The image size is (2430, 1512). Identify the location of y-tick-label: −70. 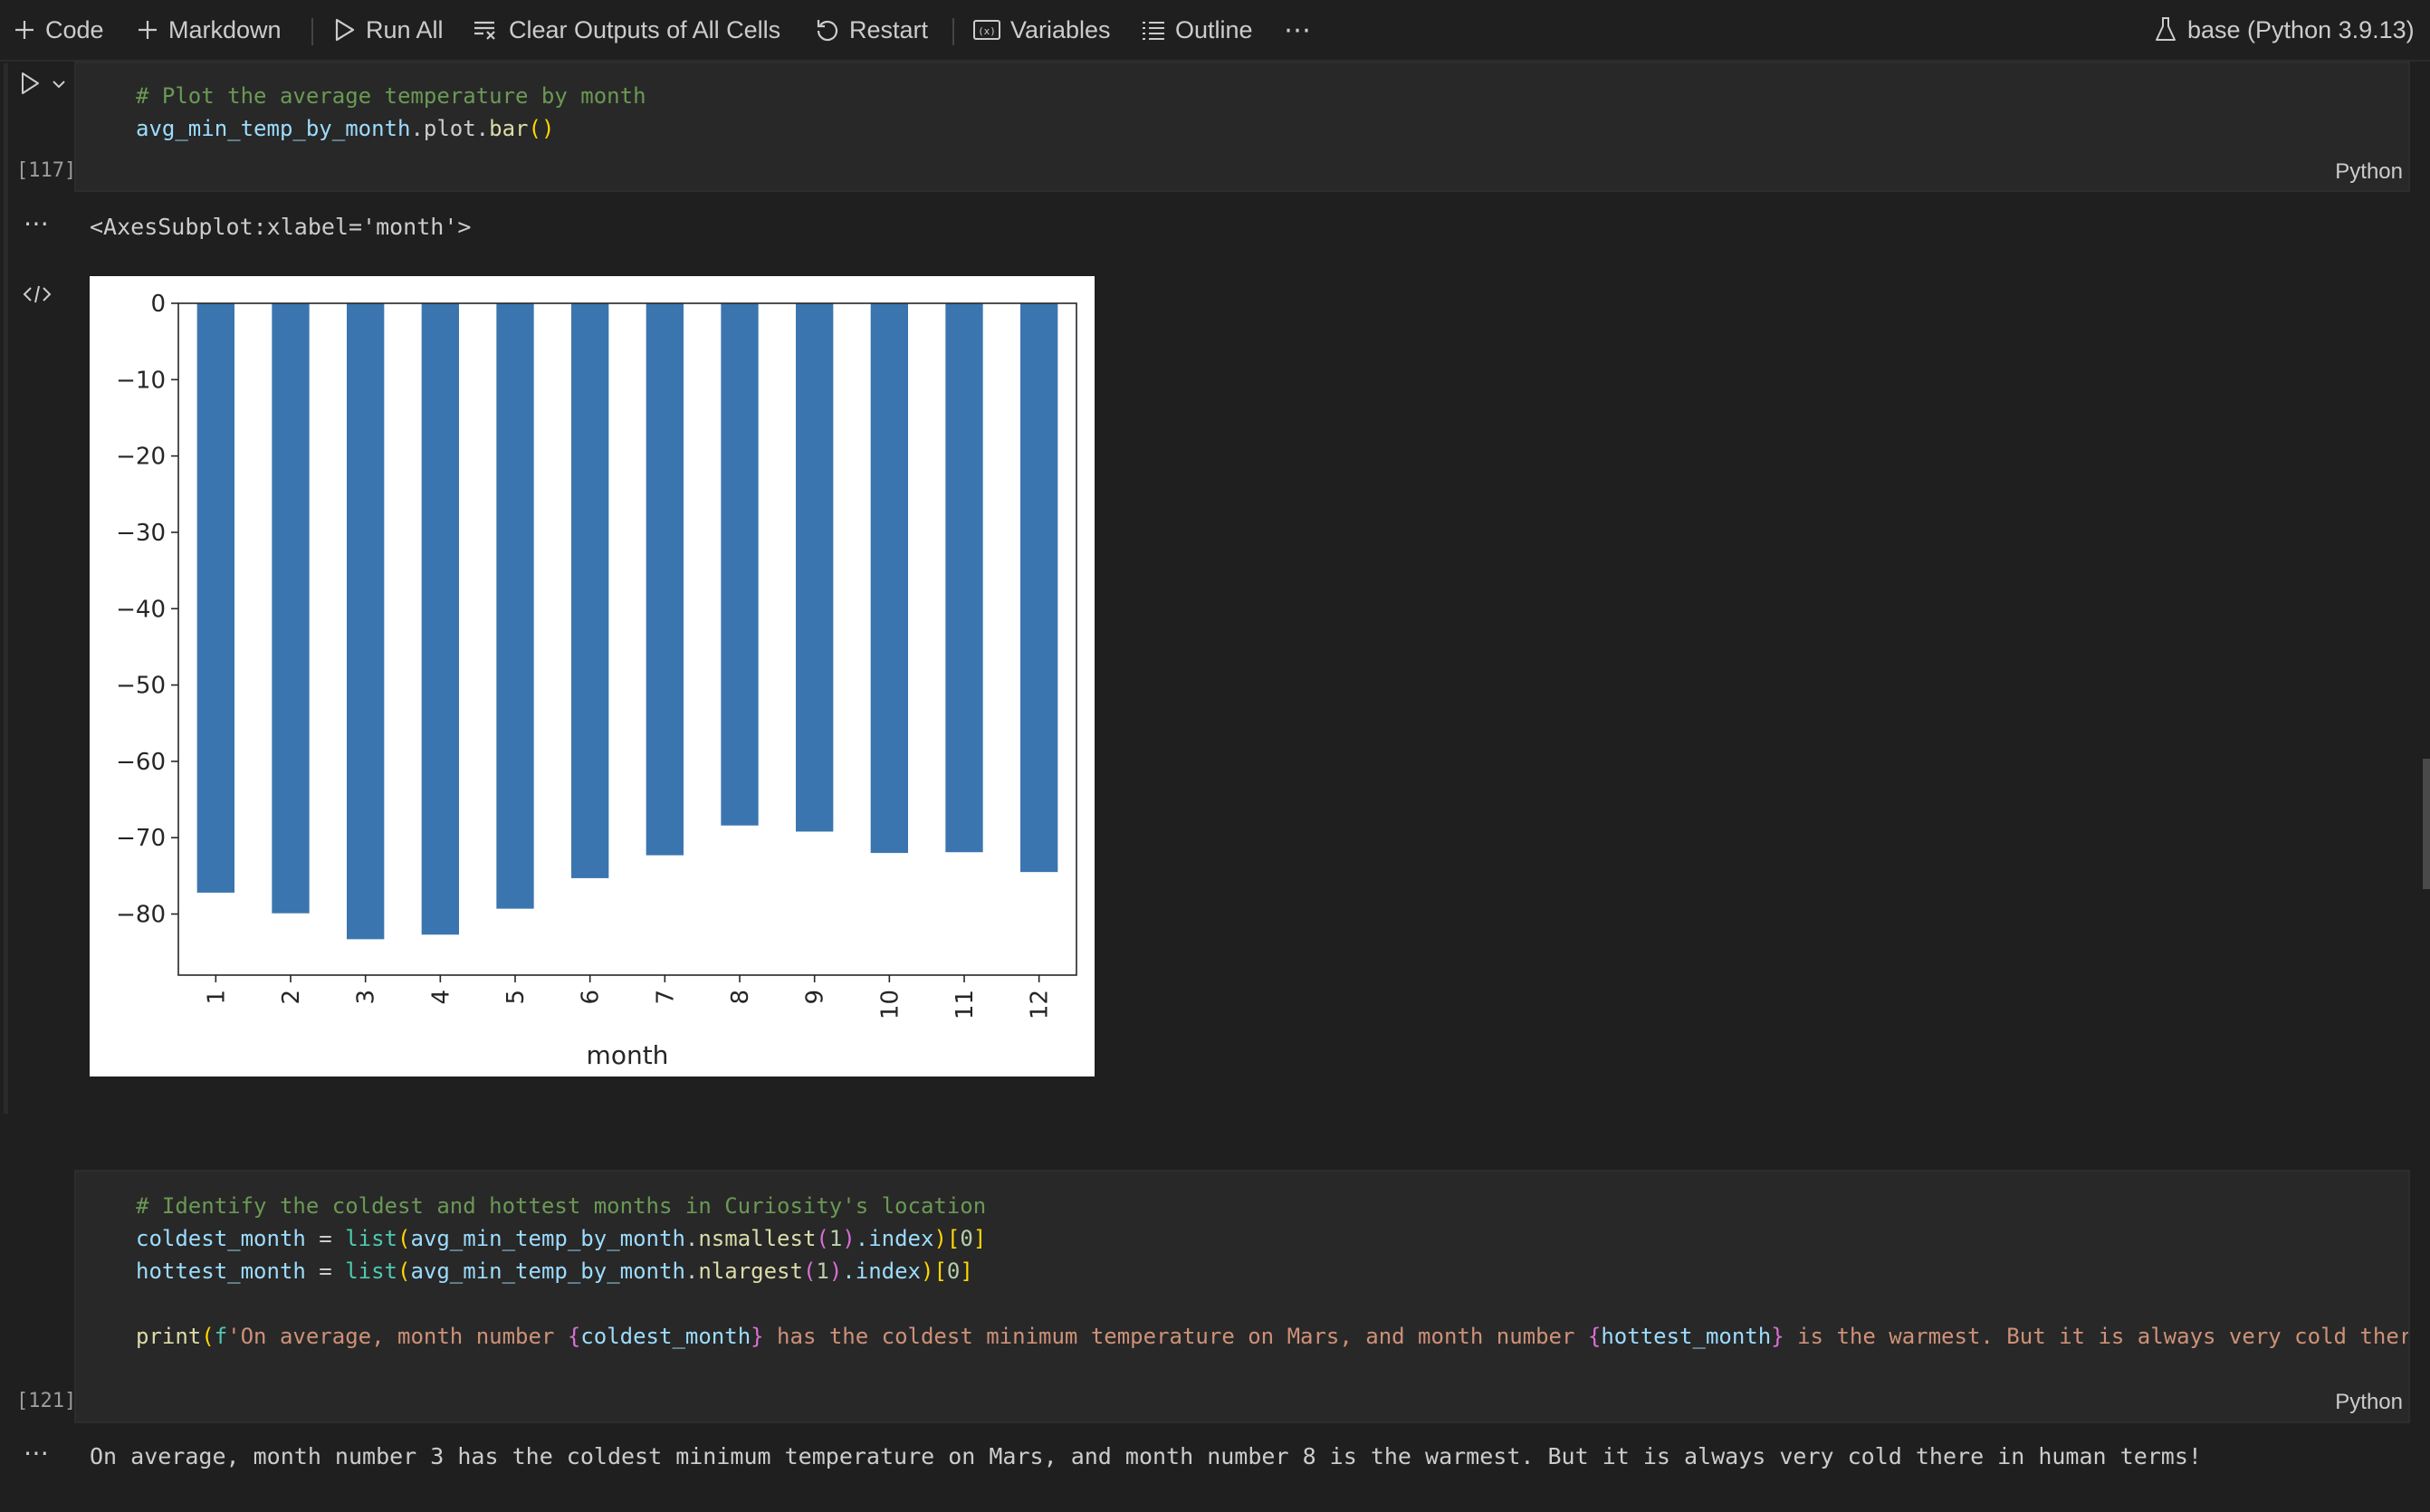
(141, 838).